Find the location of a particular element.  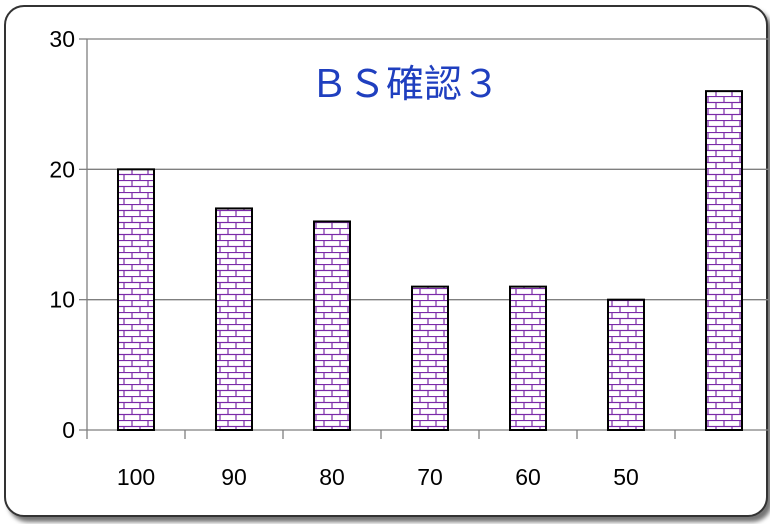

x-tick-label: 50 is located at coordinates (626, 477).